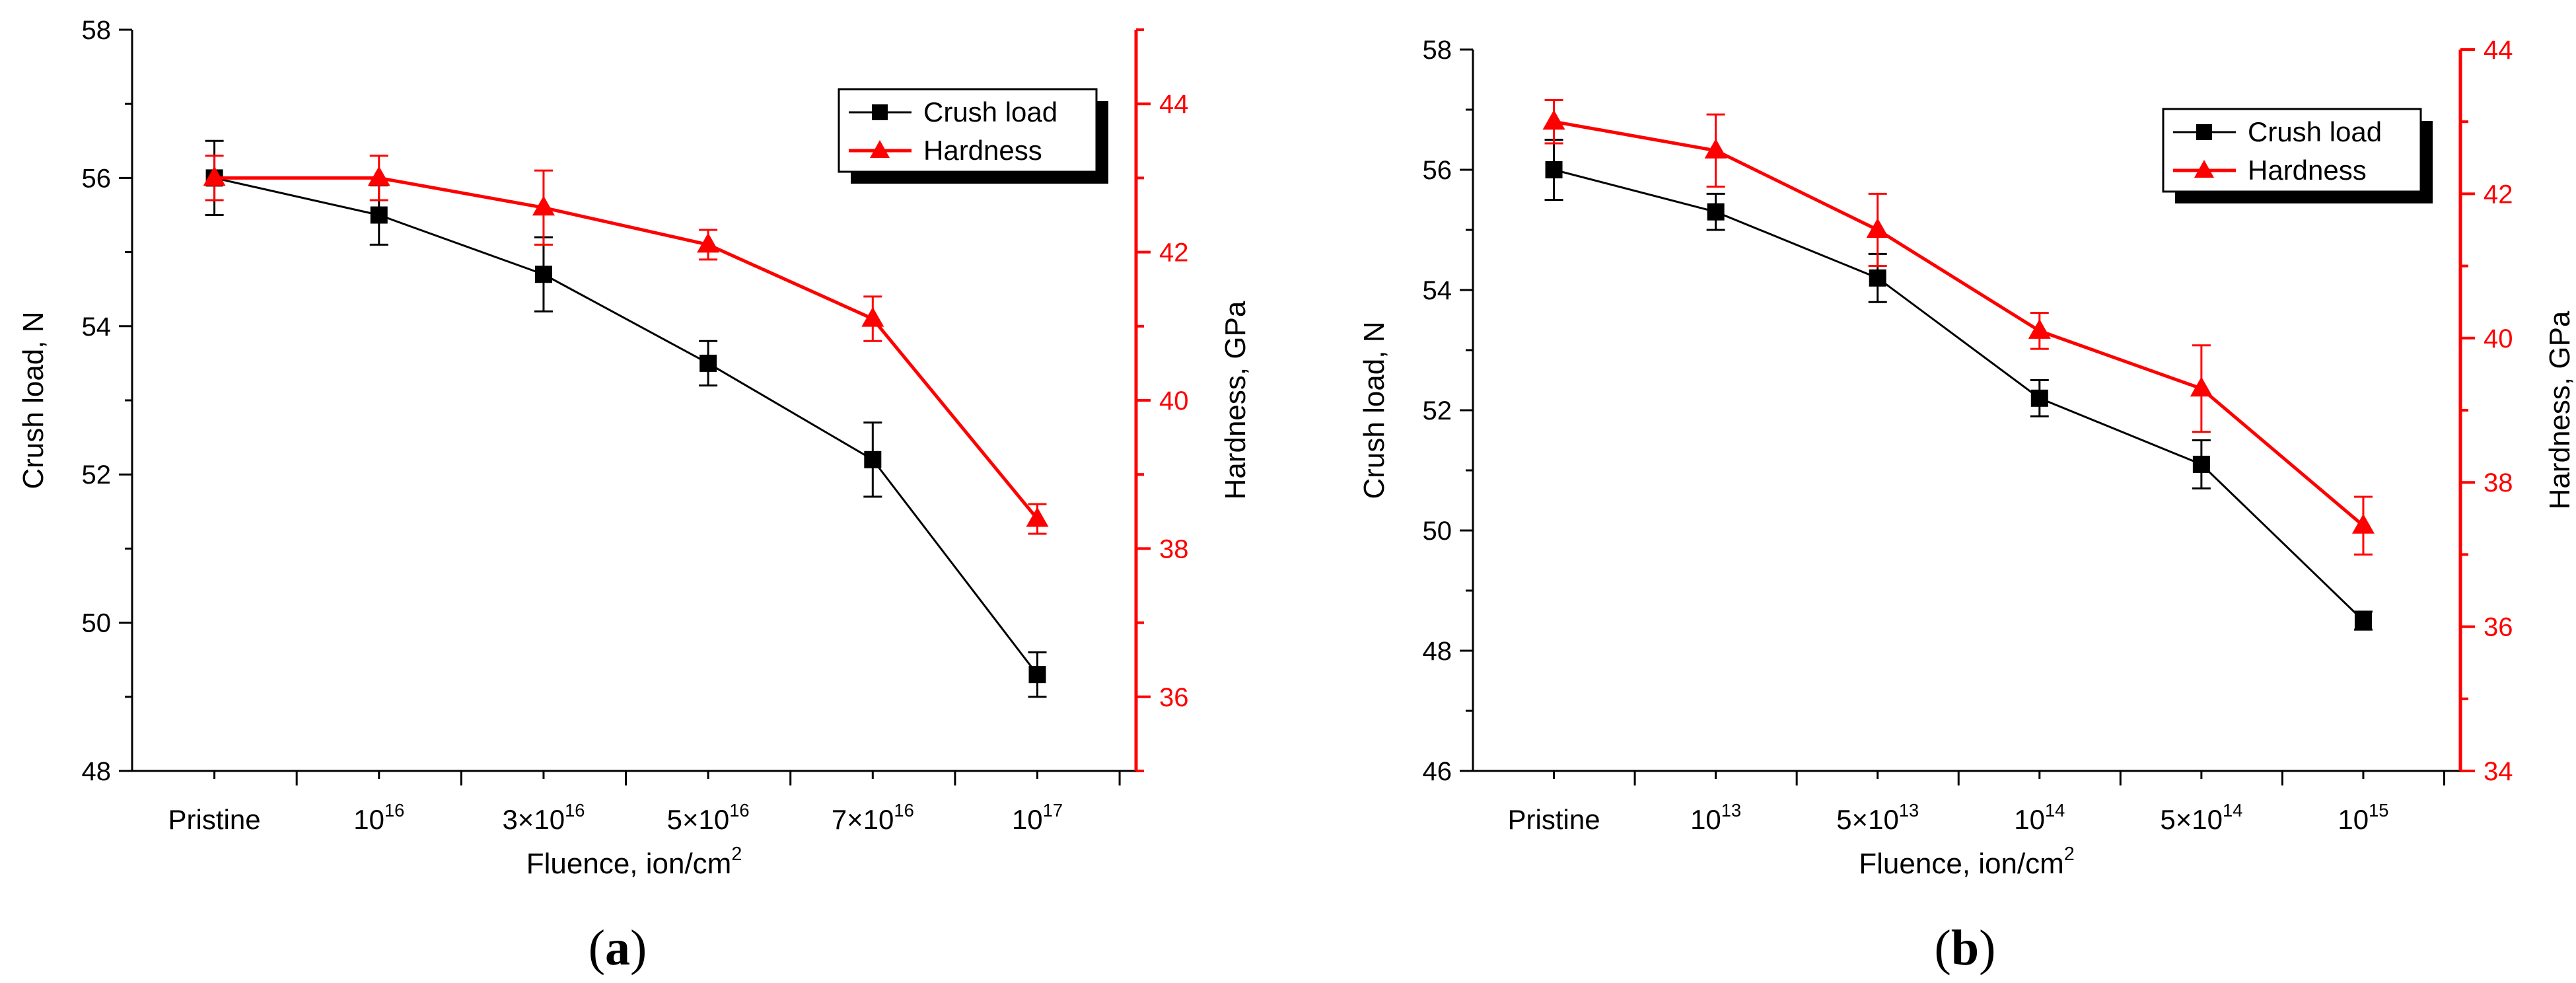 This screenshot has width=2576, height=983. Describe the element at coordinates (2499, 771) in the screenshot. I see `y2-tick-label: 34` at that location.